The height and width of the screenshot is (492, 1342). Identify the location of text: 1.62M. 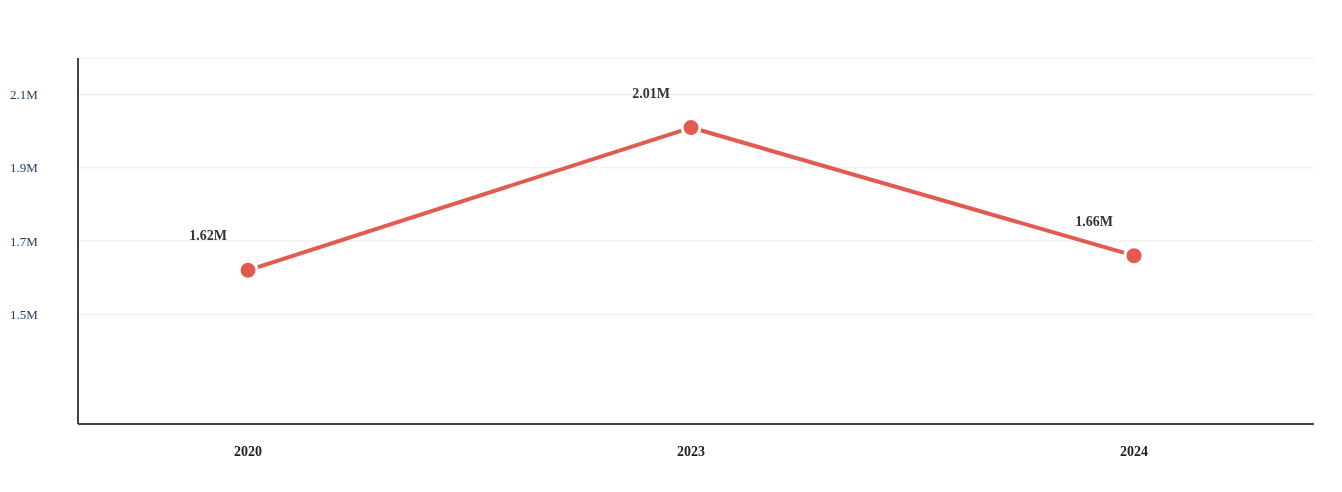
(208, 236).